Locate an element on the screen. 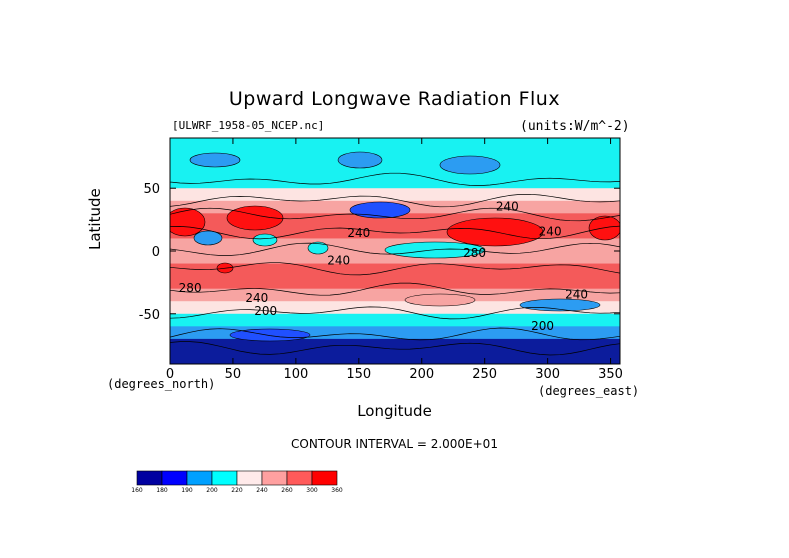  colorbar: 160 180 190 200 220 240 260 300 360 is located at coordinates (237, 482).